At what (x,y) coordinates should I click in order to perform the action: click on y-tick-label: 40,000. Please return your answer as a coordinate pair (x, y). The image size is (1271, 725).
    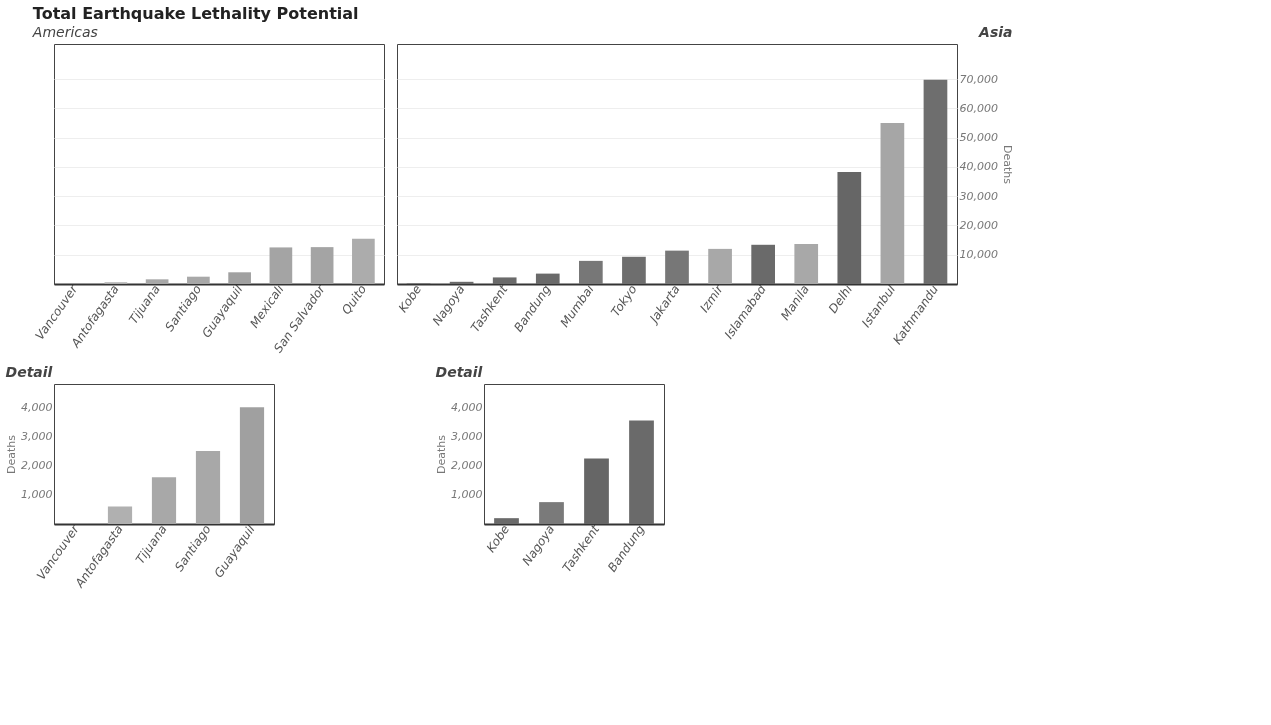
    Looking at the image, I should click on (978, 167).